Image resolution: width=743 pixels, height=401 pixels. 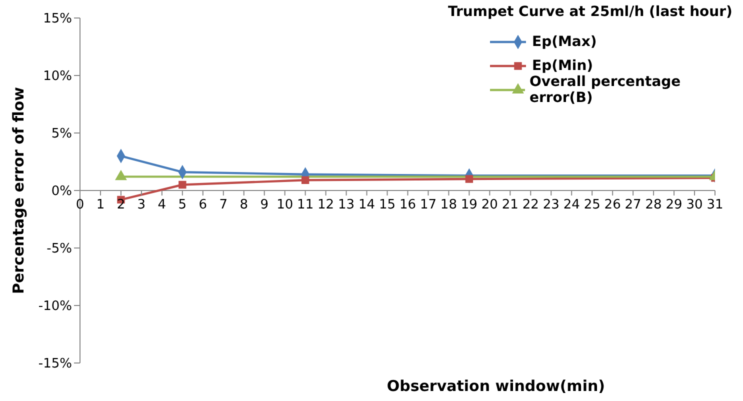 What do you see at coordinates (564, 42) in the screenshot?
I see `legend-label: Ep(Max)` at bounding box center [564, 42].